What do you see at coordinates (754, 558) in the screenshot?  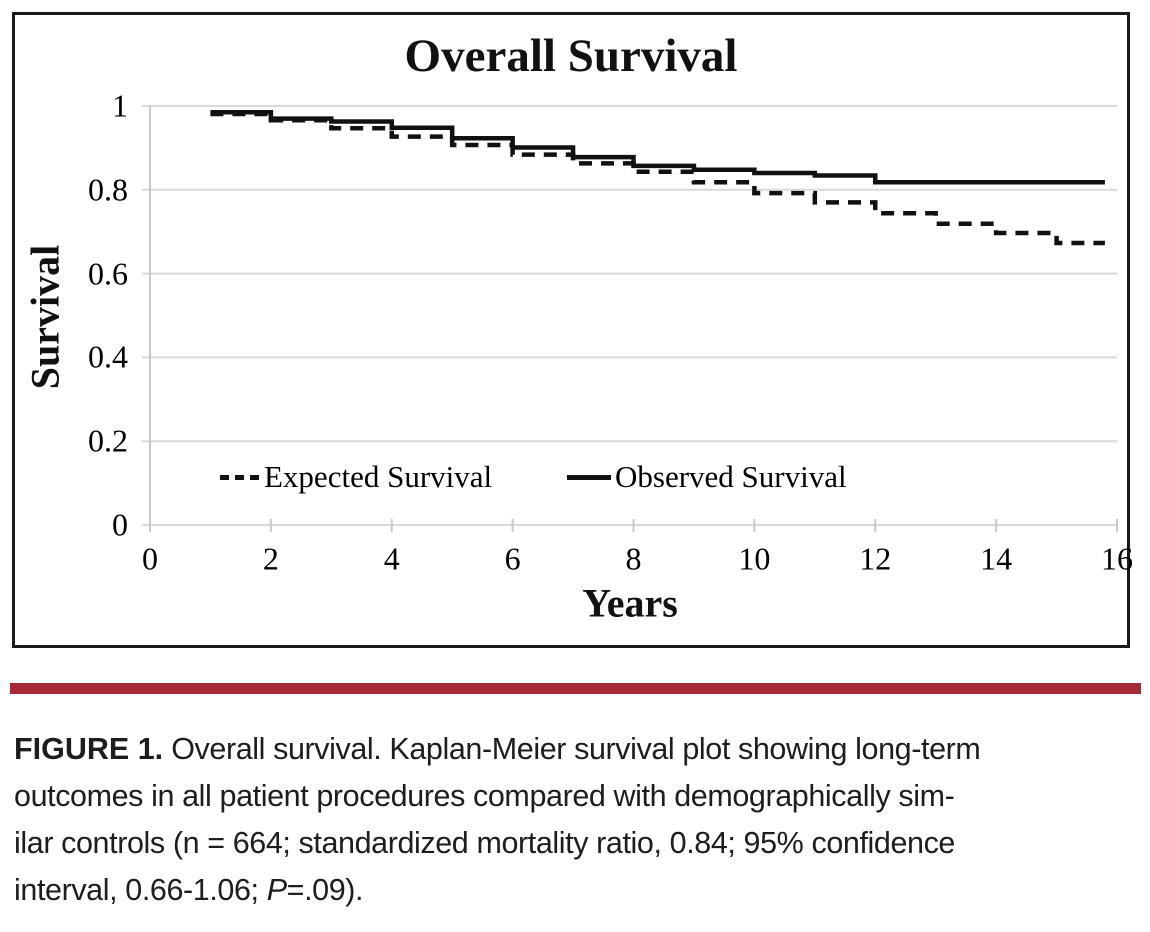 I see `x-tick-label: 10` at bounding box center [754, 558].